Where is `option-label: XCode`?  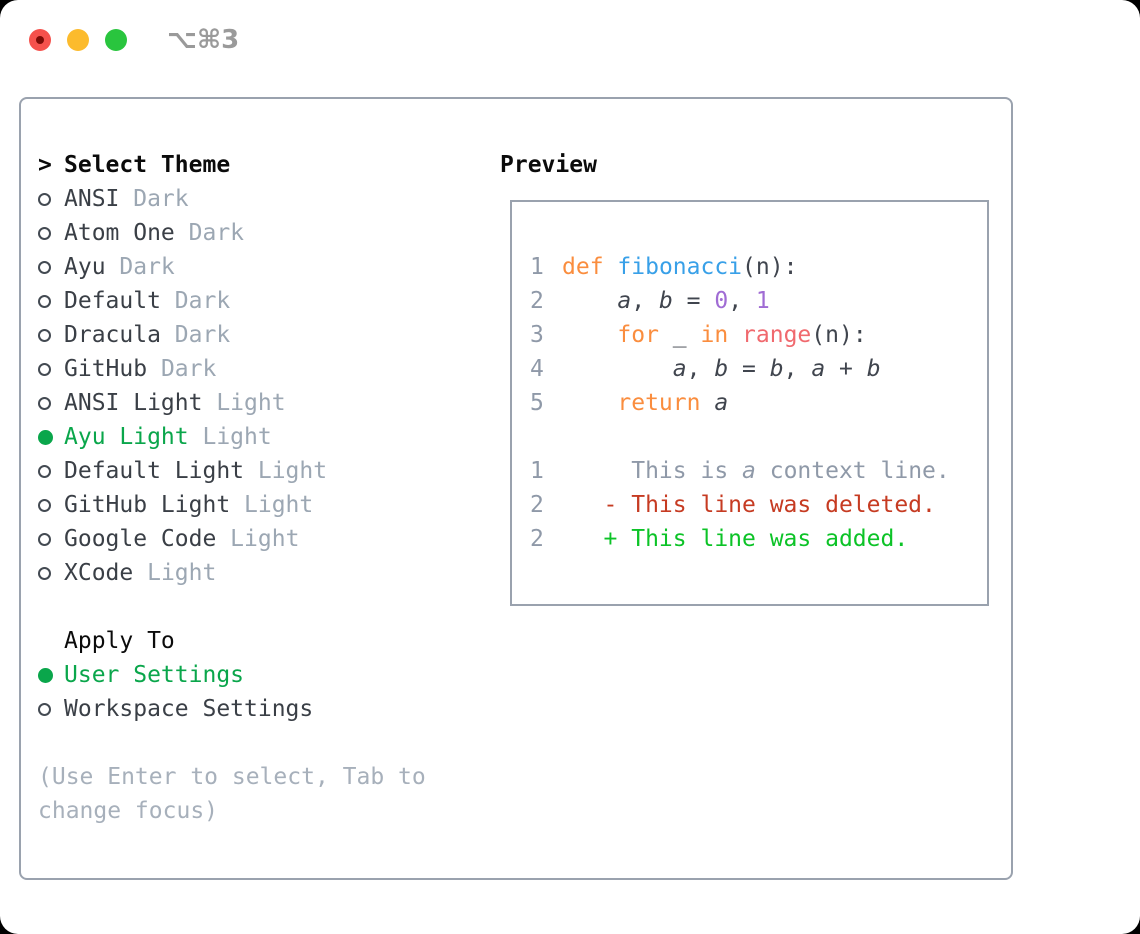
option-label: XCode is located at coordinates (99, 573).